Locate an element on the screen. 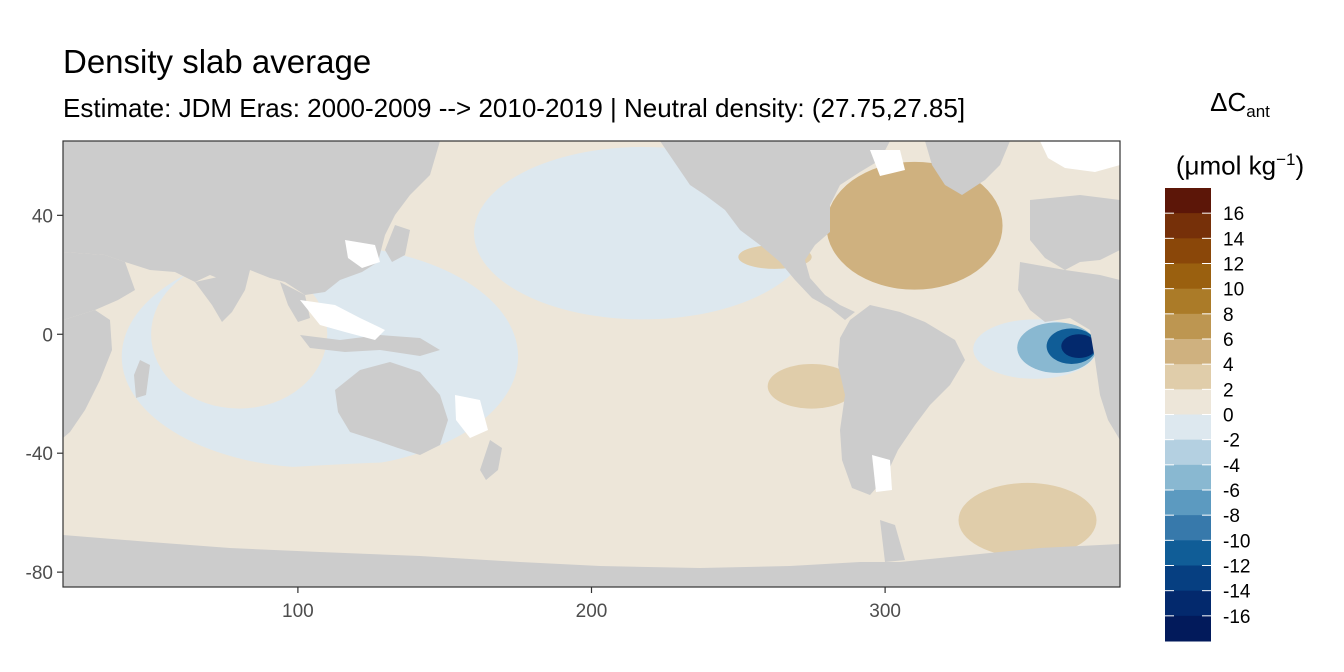 The height and width of the screenshot is (672, 1344). x-tick-label: 300 is located at coordinates (885, 611).